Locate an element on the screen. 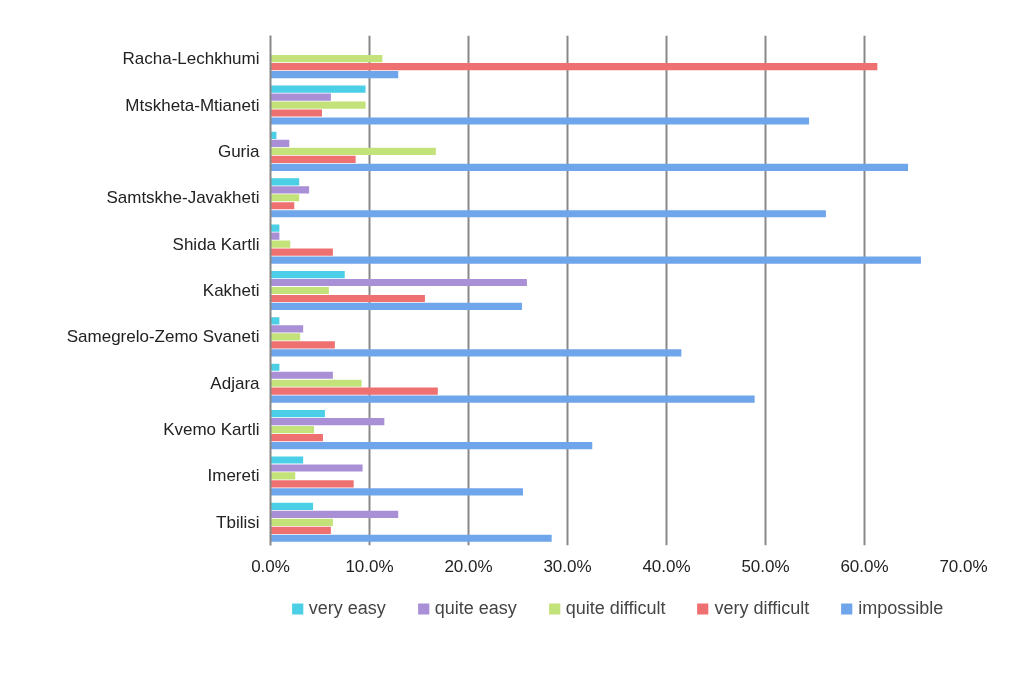 The image size is (1031, 690). x-tick-label: 60.0% is located at coordinates (864, 566).